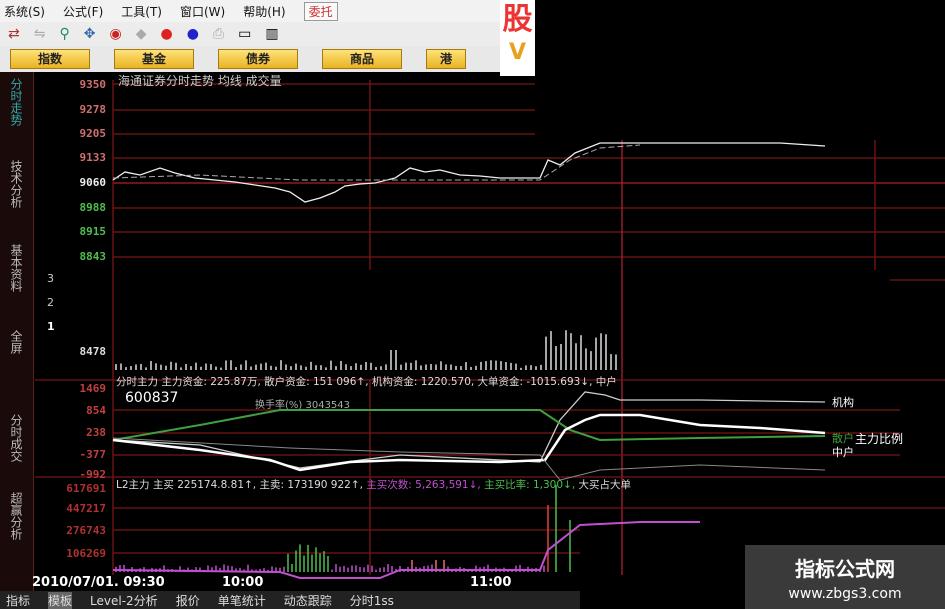  What do you see at coordinates (96, 432) in the screenshot?
I see `y-label: 238` at bounding box center [96, 432].